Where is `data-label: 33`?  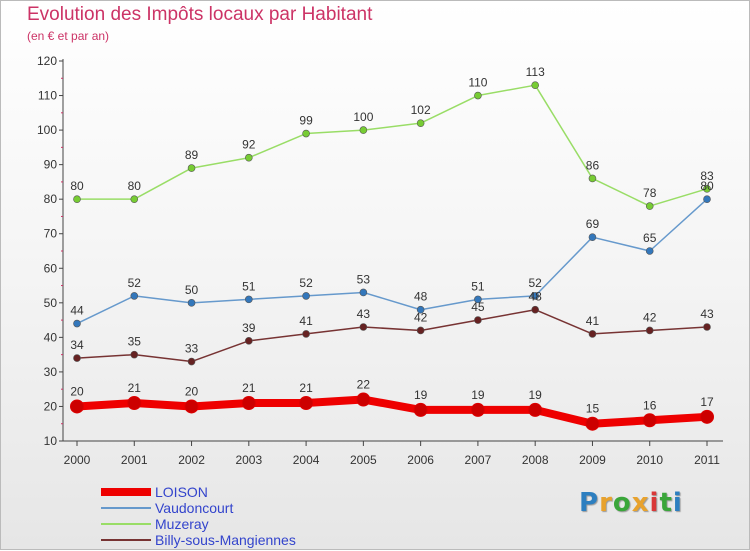 data-label: 33 is located at coordinates (192, 349).